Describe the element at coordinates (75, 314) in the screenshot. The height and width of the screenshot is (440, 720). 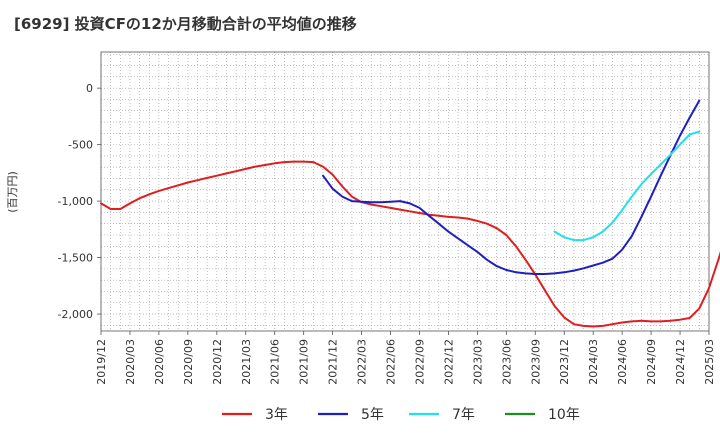
I see `y-tick-label: -2,000` at that location.